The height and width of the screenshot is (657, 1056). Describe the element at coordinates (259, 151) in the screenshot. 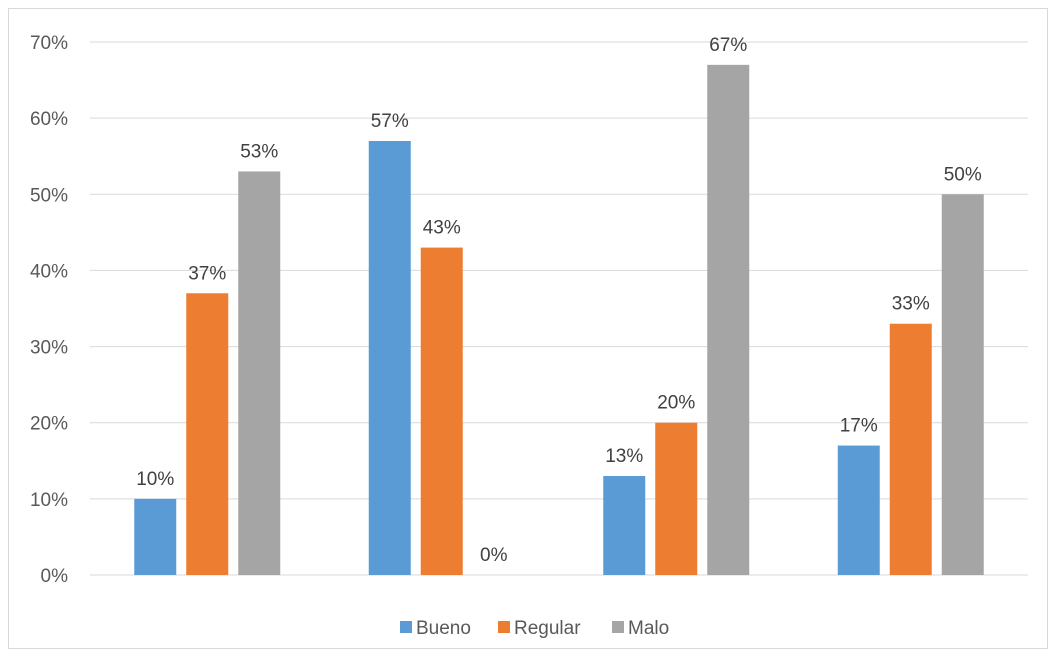

I see `data-label-malo-1: 53%` at that location.